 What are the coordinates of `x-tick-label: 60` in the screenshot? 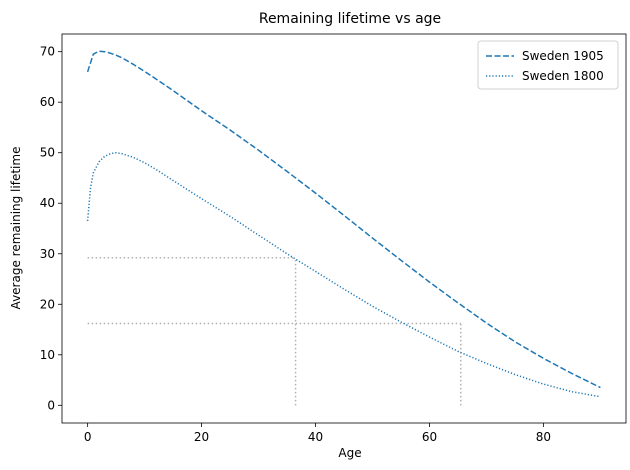 It's located at (429, 437).